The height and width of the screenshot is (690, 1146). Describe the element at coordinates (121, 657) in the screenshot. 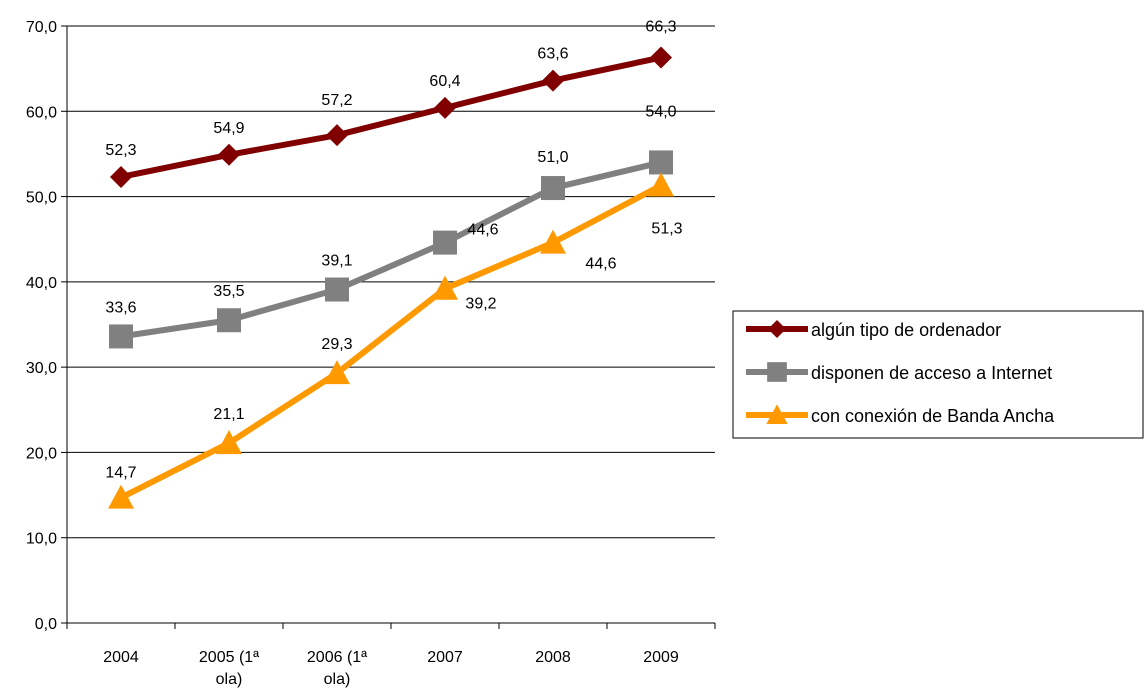

I see `x-tick-label: 2004` at that location.